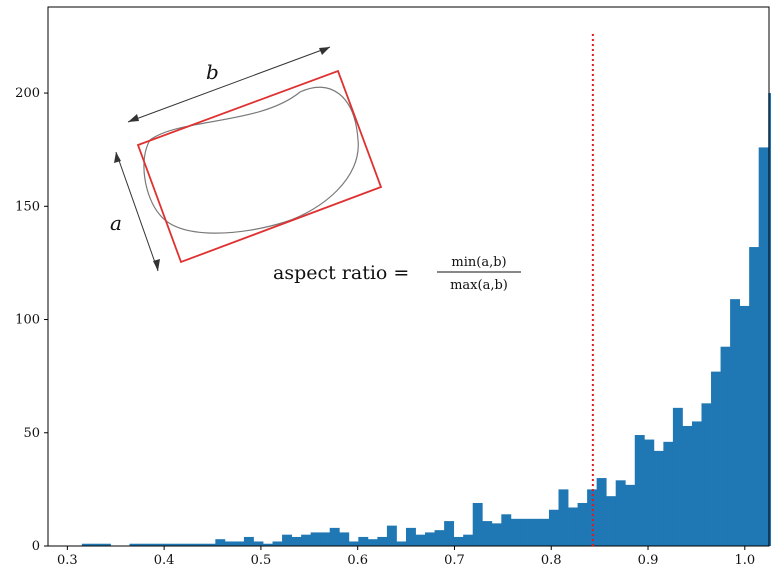  What do you see at coordinates (133, 118) in the screenshot?
I see `arrow-b-head-left` at bounding box center [133, 118].